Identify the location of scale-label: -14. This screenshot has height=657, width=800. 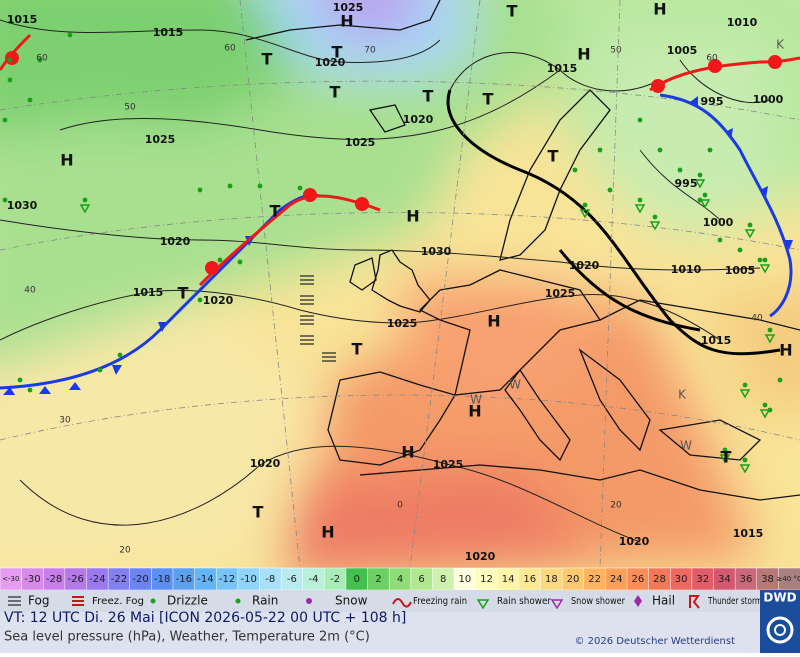
(205, 579).